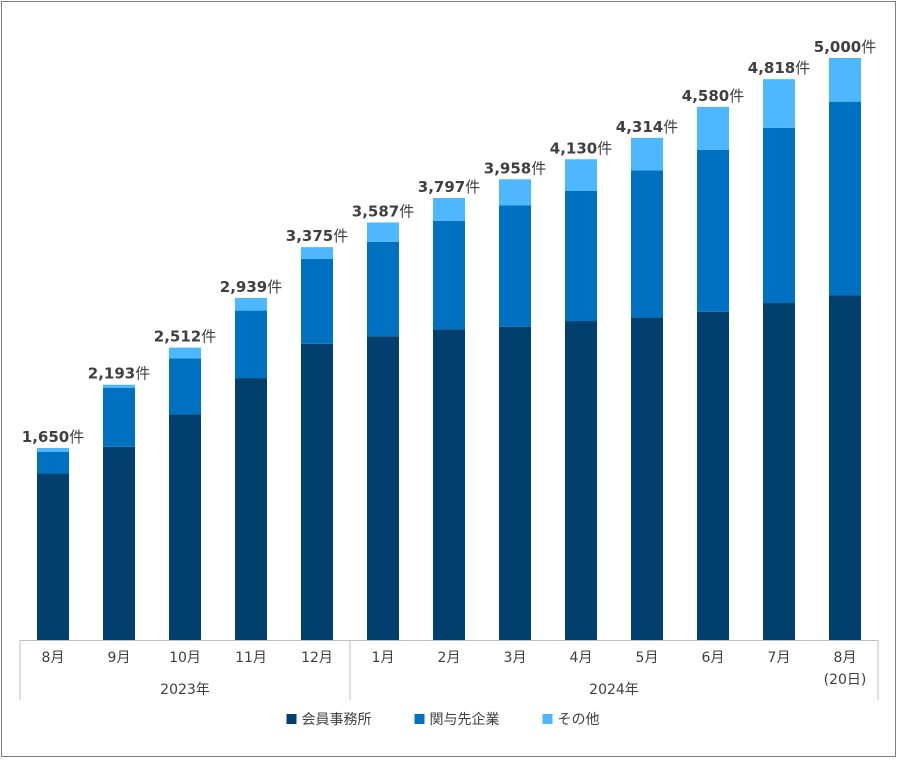  I want to click on total-label-9: 4,130件, so click(581, 148).